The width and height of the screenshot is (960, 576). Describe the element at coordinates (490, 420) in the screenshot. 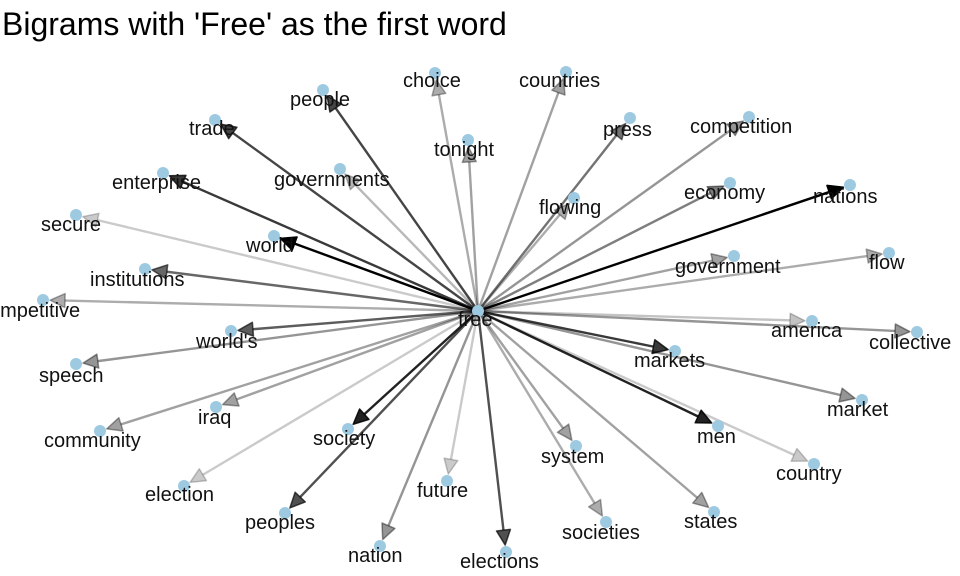

I see `edge-elections` at that location.